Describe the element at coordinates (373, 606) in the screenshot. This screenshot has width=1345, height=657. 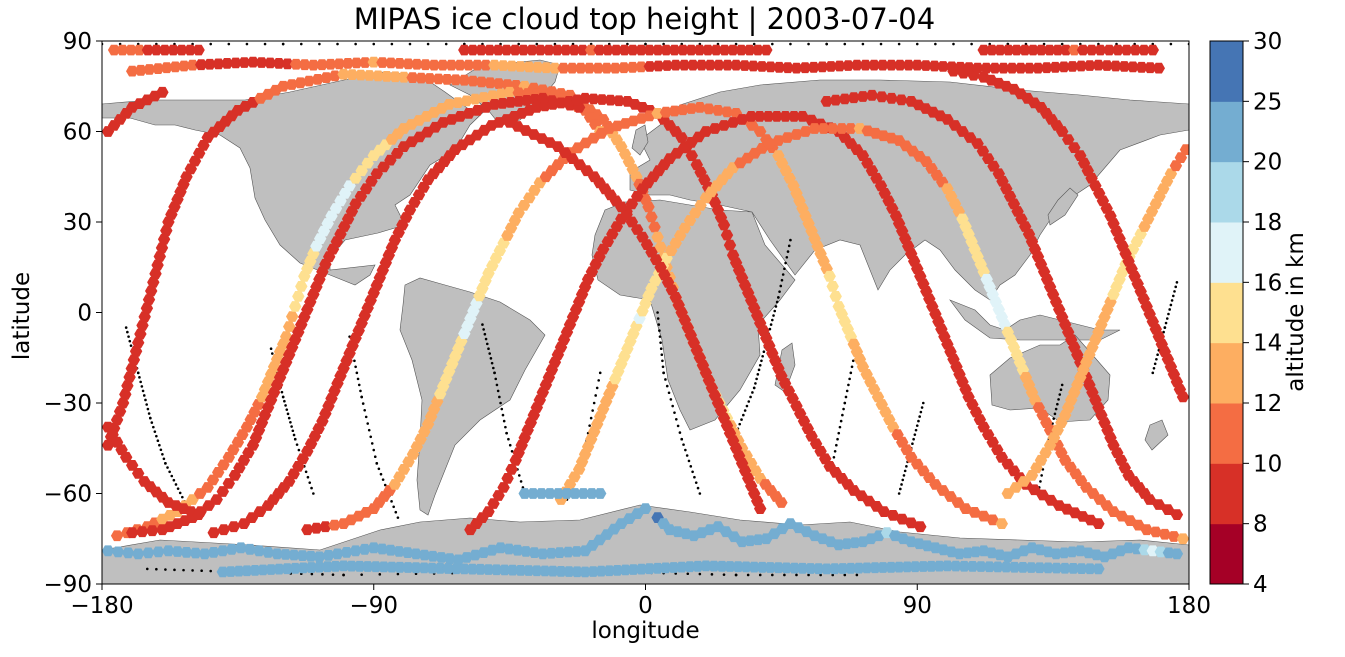
I see `x-tick-label: −90` at that location.